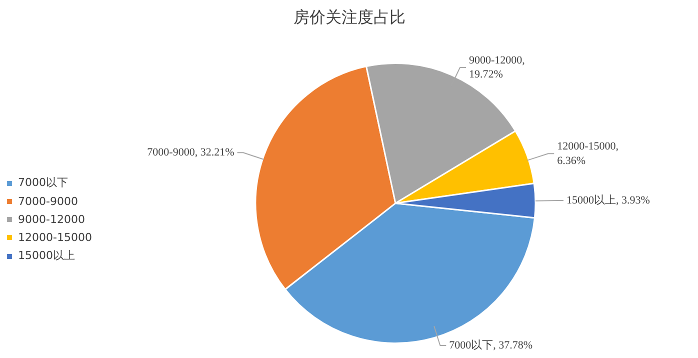 The height and width of the screenshot is (358, 698). Describe the element at coordinates (588, 153) in the screenshot. I see `data-label: 12000-15000, 6.36%` at that location.